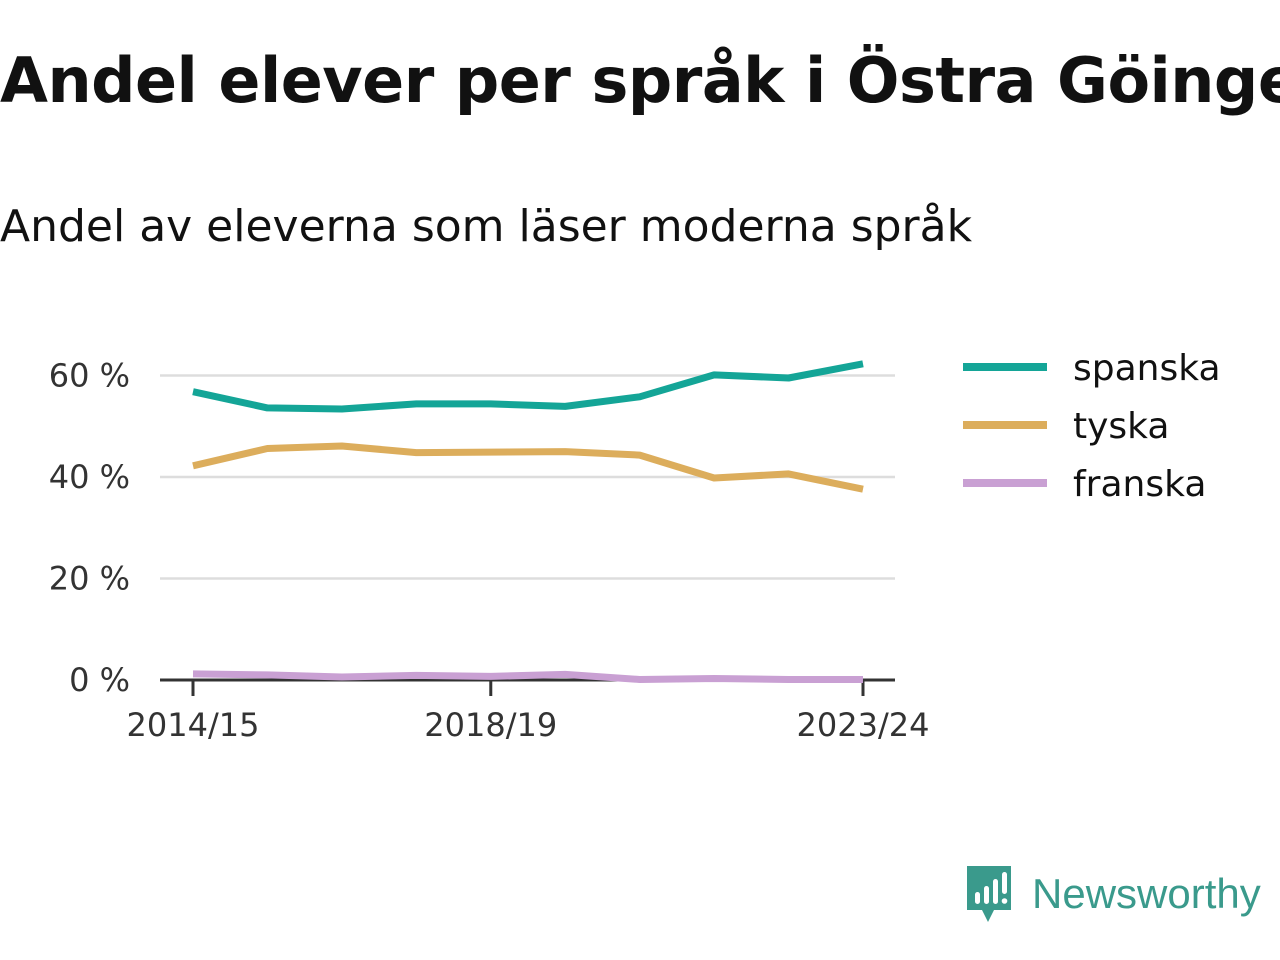 The height and width of the screenshot is (960, 1280). Describe the element at coordinates (1146, 893) in the screenshot. I see `brand-name: Newsworthy` at that location.